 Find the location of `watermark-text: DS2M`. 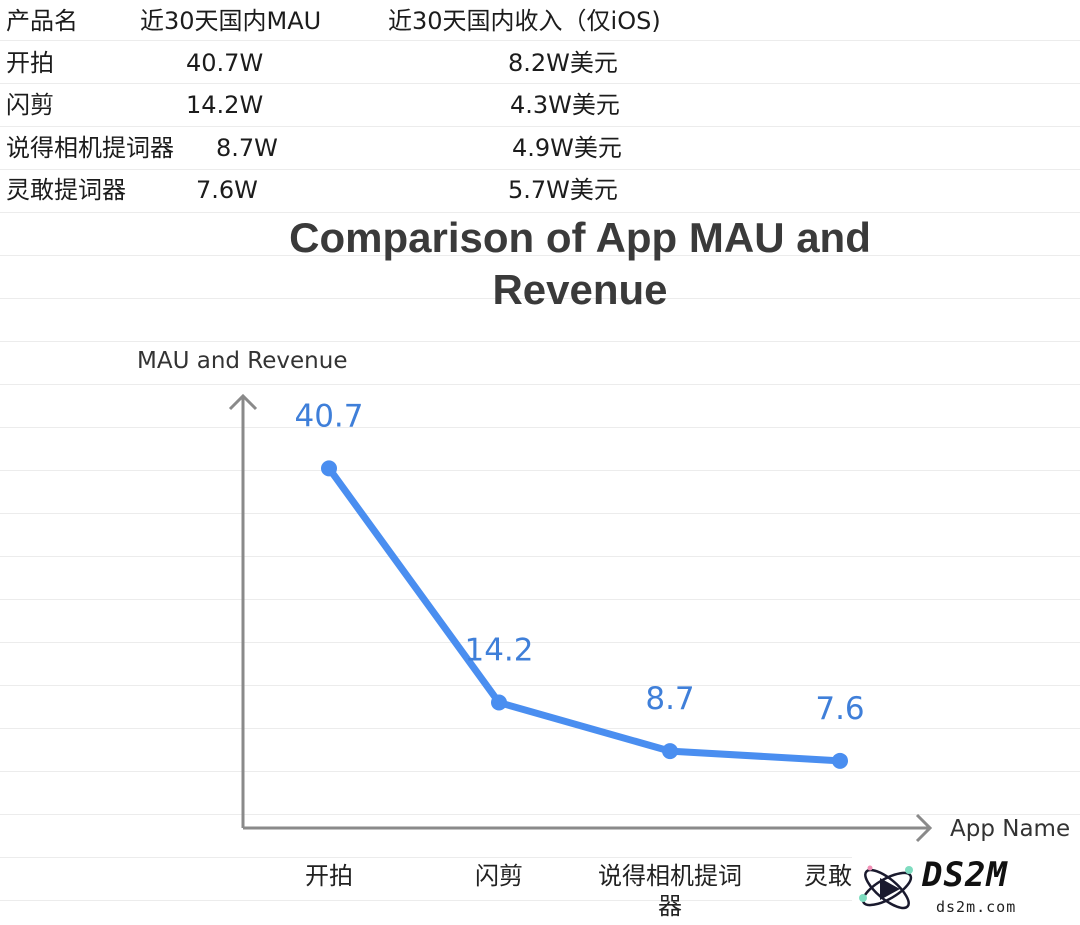

watermark-text: DS2M is located at coordinates (965, 875).